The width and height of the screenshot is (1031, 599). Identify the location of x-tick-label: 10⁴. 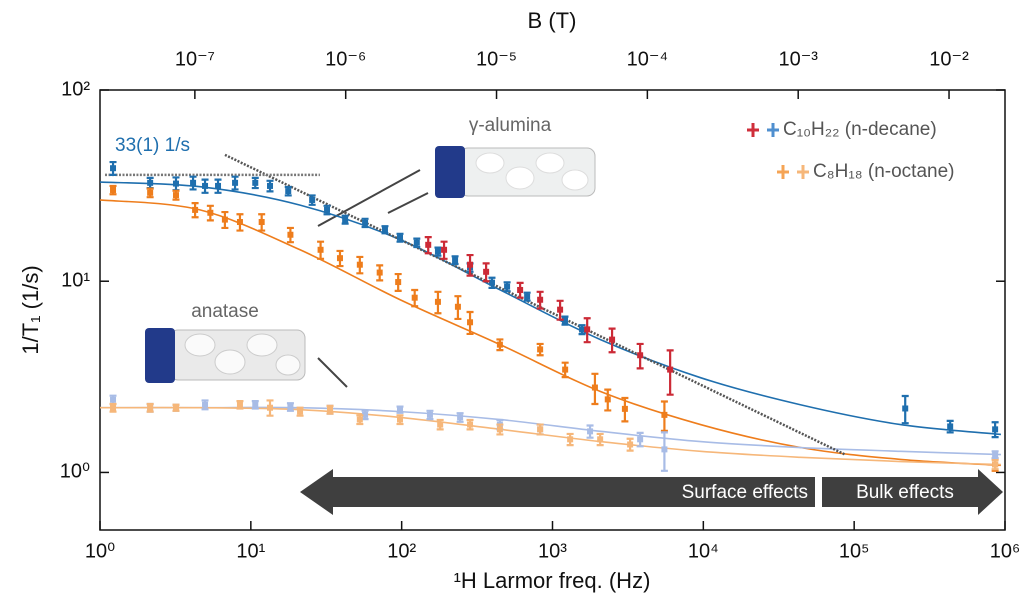
(703, 551).